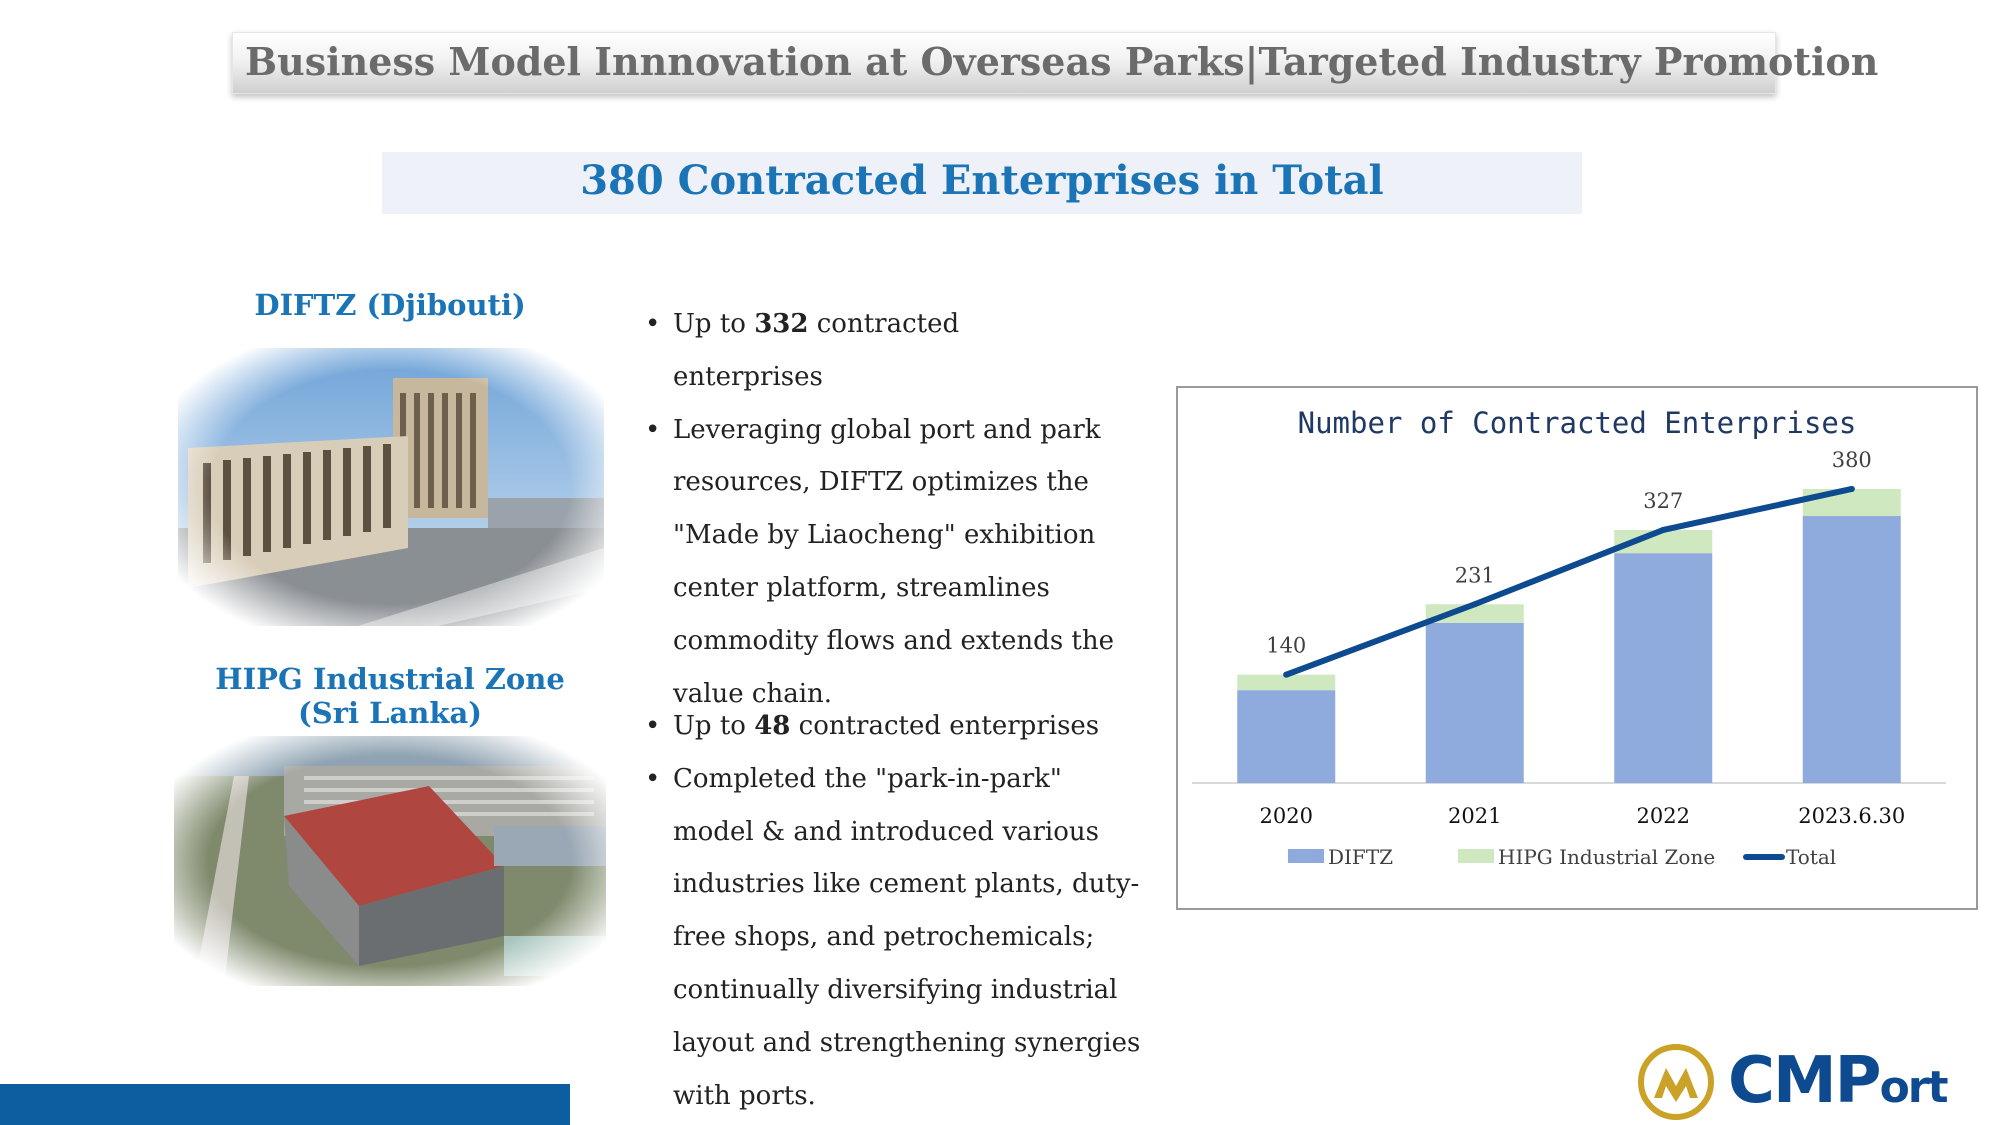 The height and width of the screenshot is (1125, 2000). What do you see at coordinates (1577, 423) in the screenshot?
I see `chart-title: Number of Contracted Enterprises` at bounding box center [1577, 423].